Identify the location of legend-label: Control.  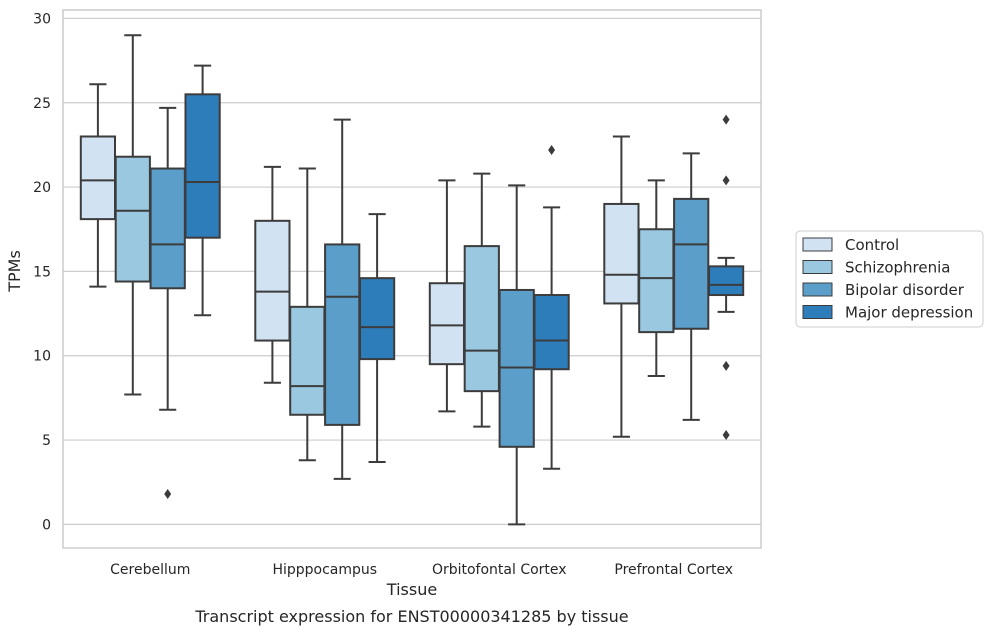
(872, 245).